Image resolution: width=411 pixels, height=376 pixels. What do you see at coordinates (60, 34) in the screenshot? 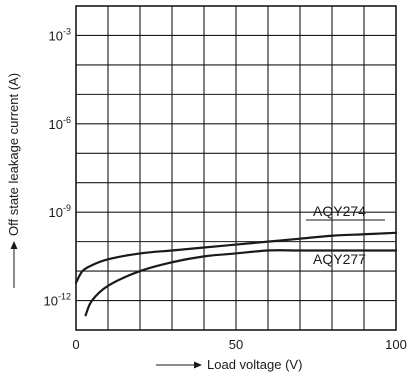
I see `y-tick-label: 10⁻³` at bounding box center [60, 34].